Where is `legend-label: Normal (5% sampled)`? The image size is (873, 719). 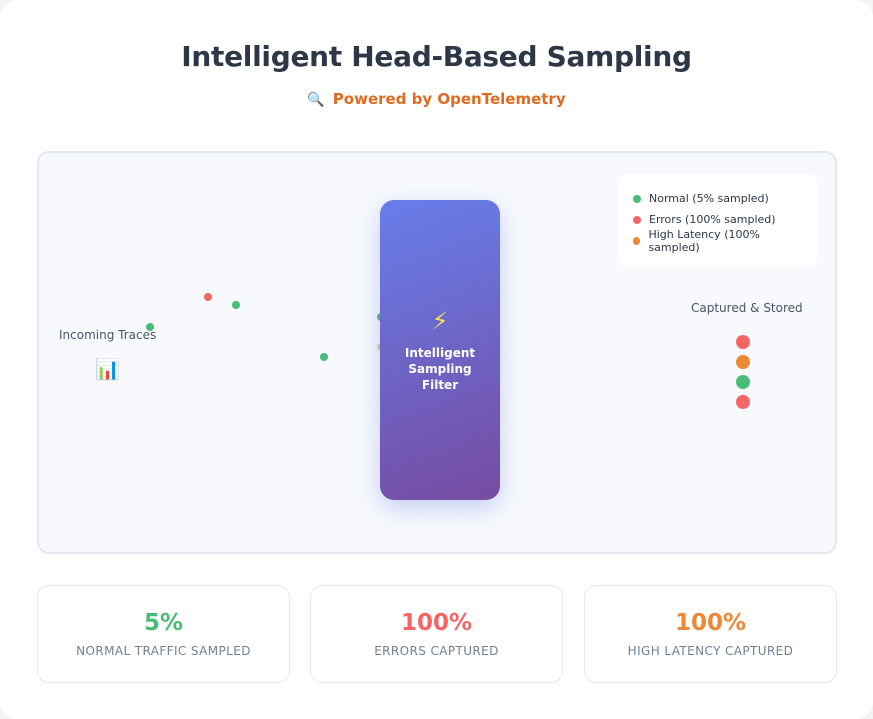 legend-label: Normal (5% sampled) is located at coordinates (709, 198).